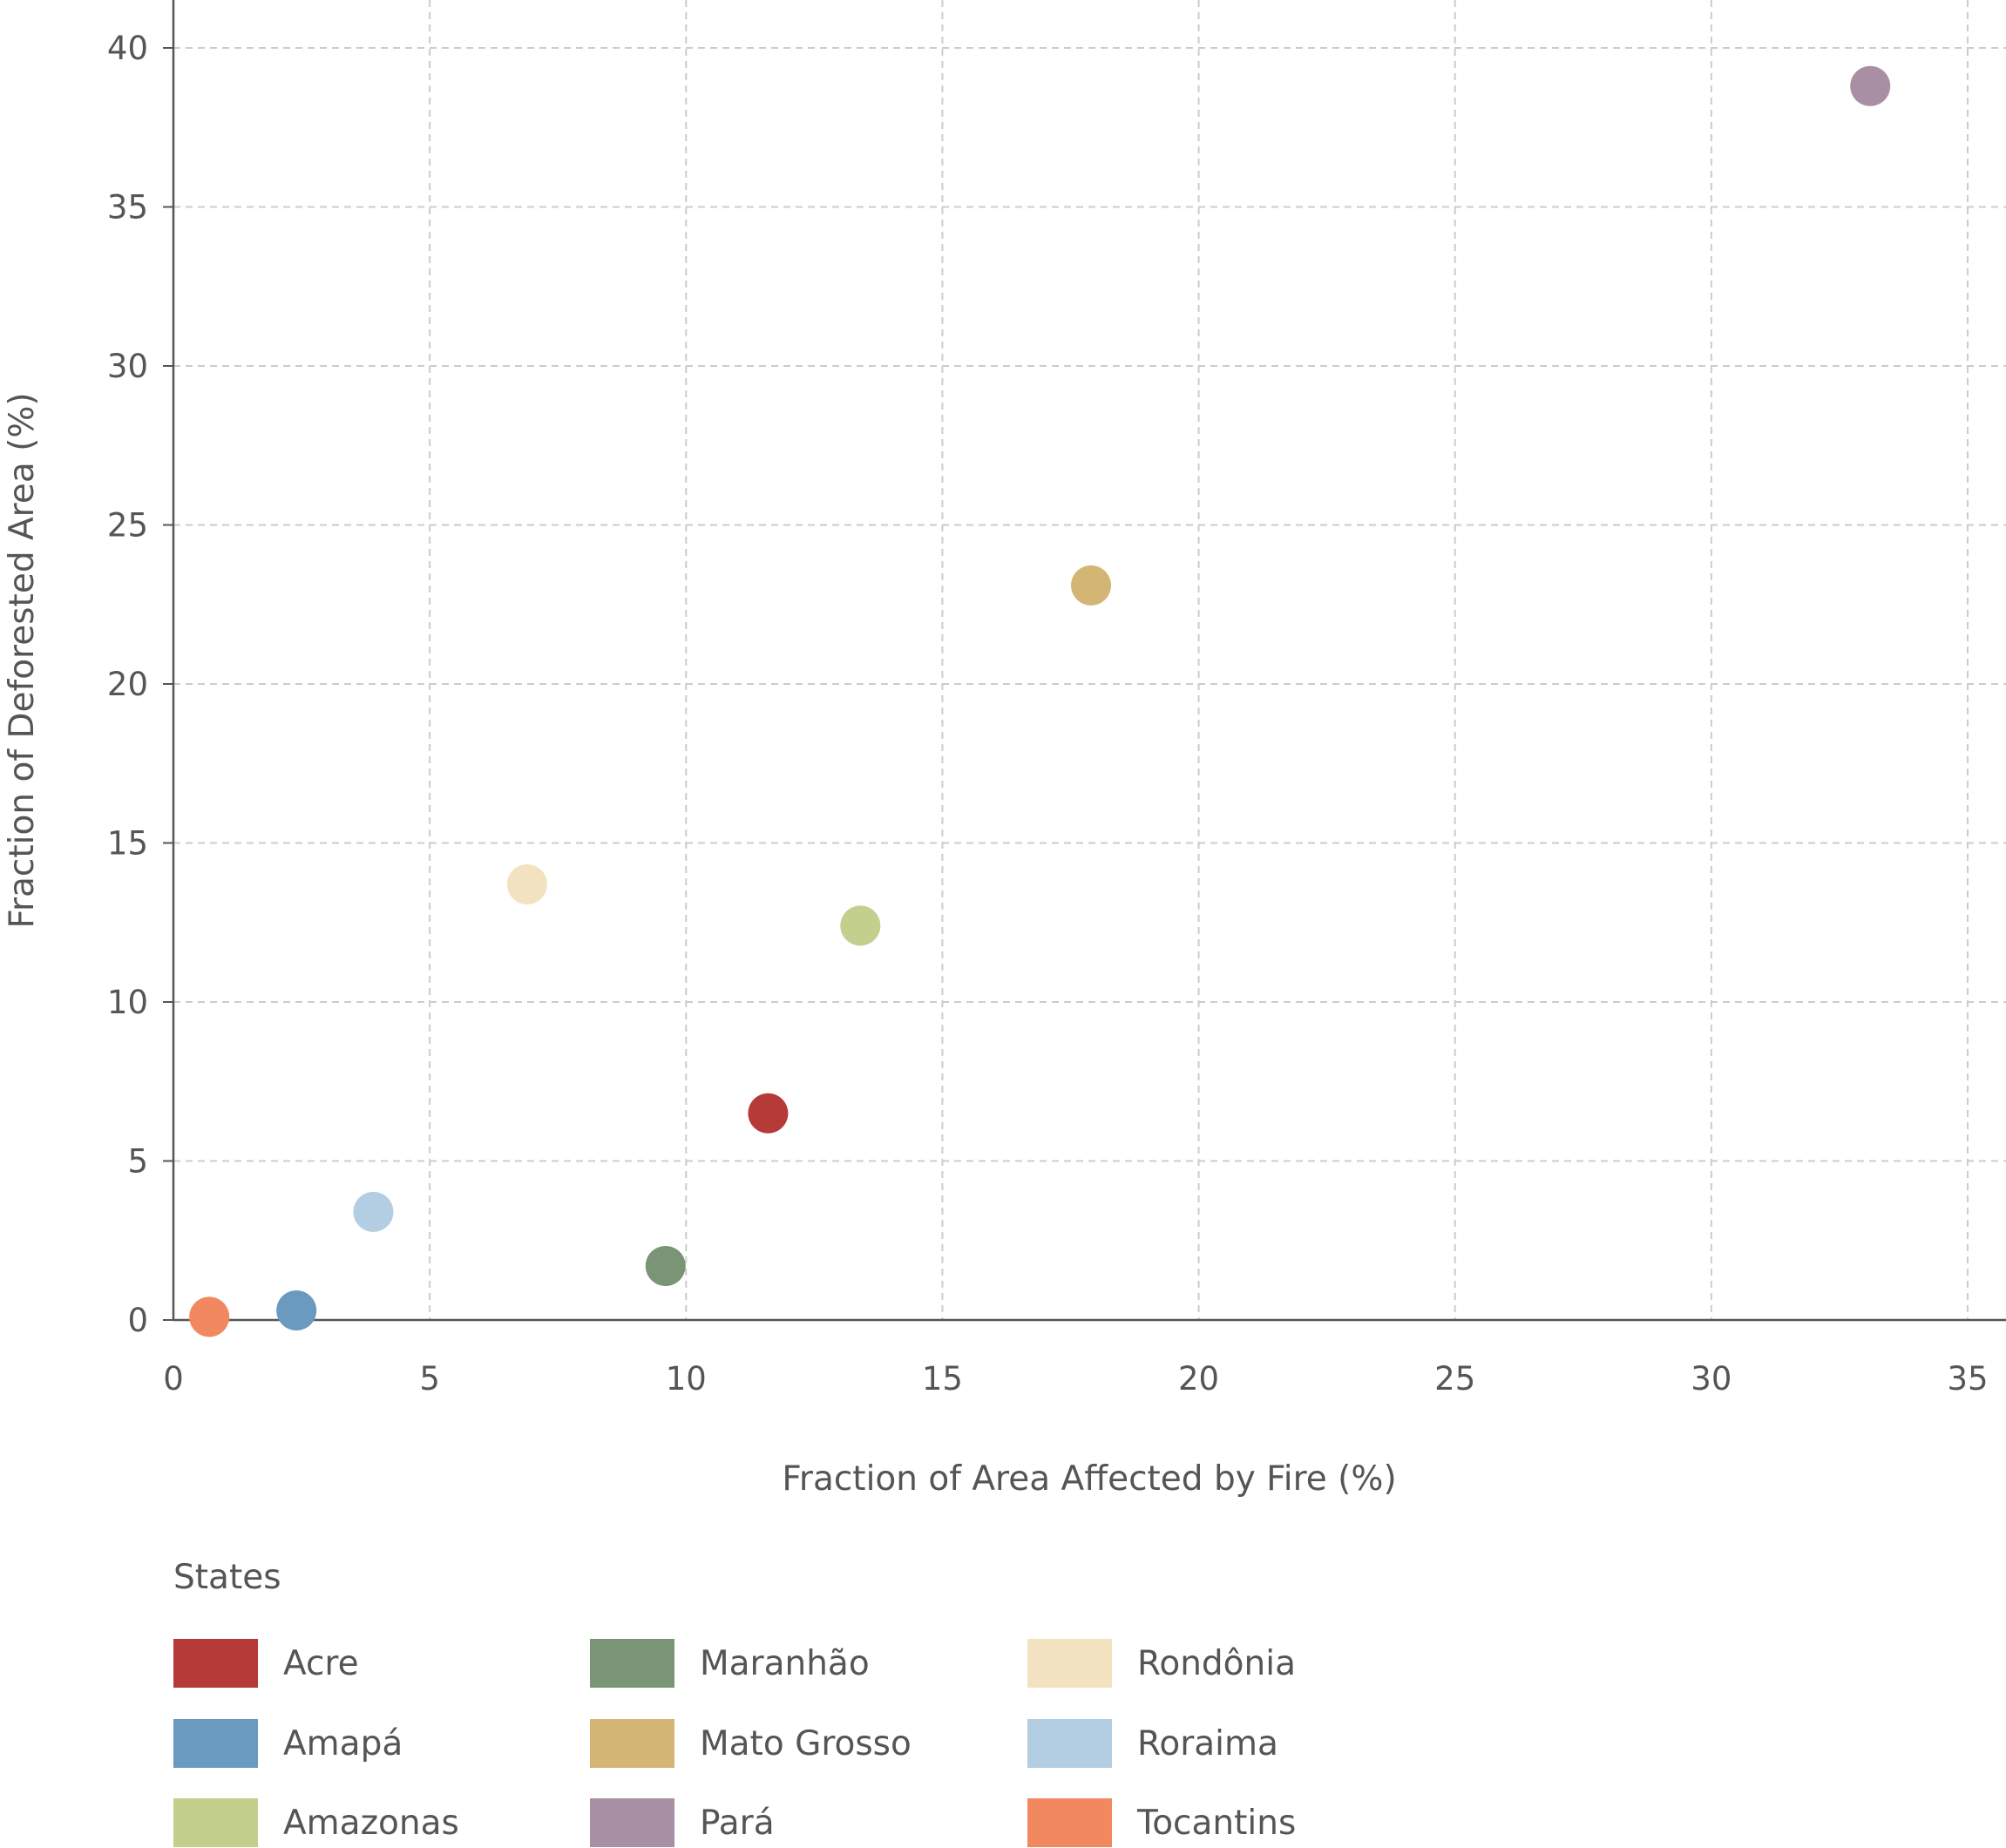  I want to click on x-tick-label: 15, so click(942, 1379).